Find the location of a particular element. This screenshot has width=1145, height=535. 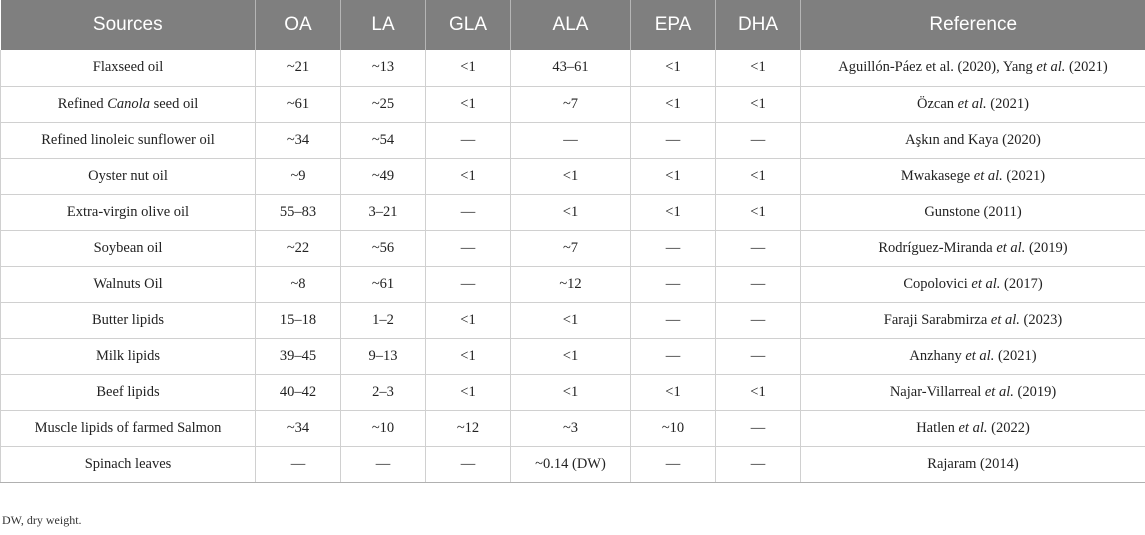

cell-la: ~61 is located at coordinates (383, 284).